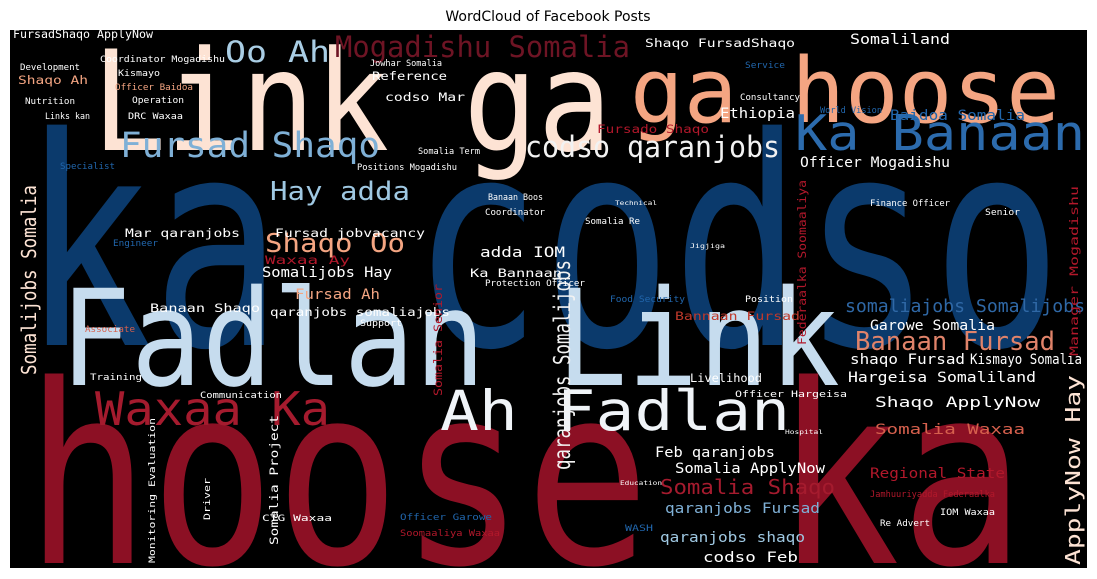 This screenshot has height=579, width=1097. Describe the element at coordinates (804, 433) in the screenshot. I see `word: Hospital` at that location.